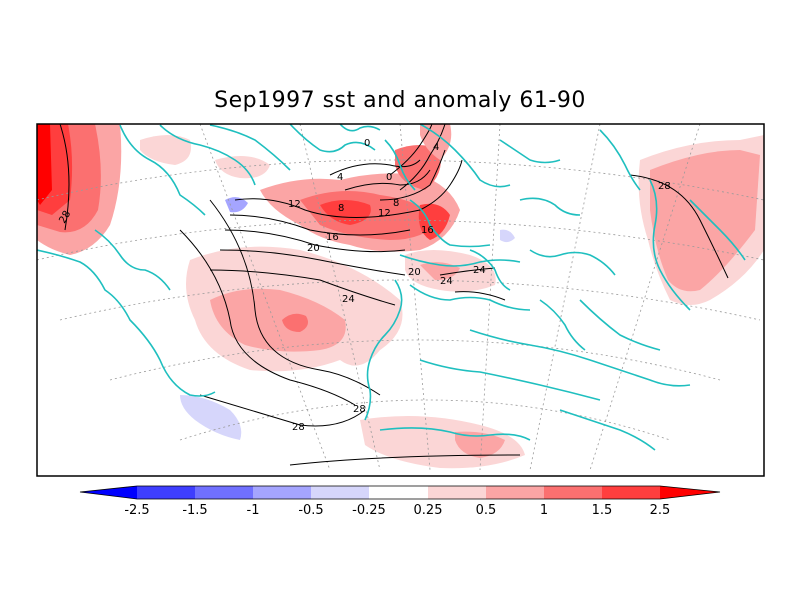 Image resolution: width=800 pixels, height=600 pixels. Describe the element at coordinates (369, 510) in the screenshot. I see `colorbar-tick: -0.25` at that location.